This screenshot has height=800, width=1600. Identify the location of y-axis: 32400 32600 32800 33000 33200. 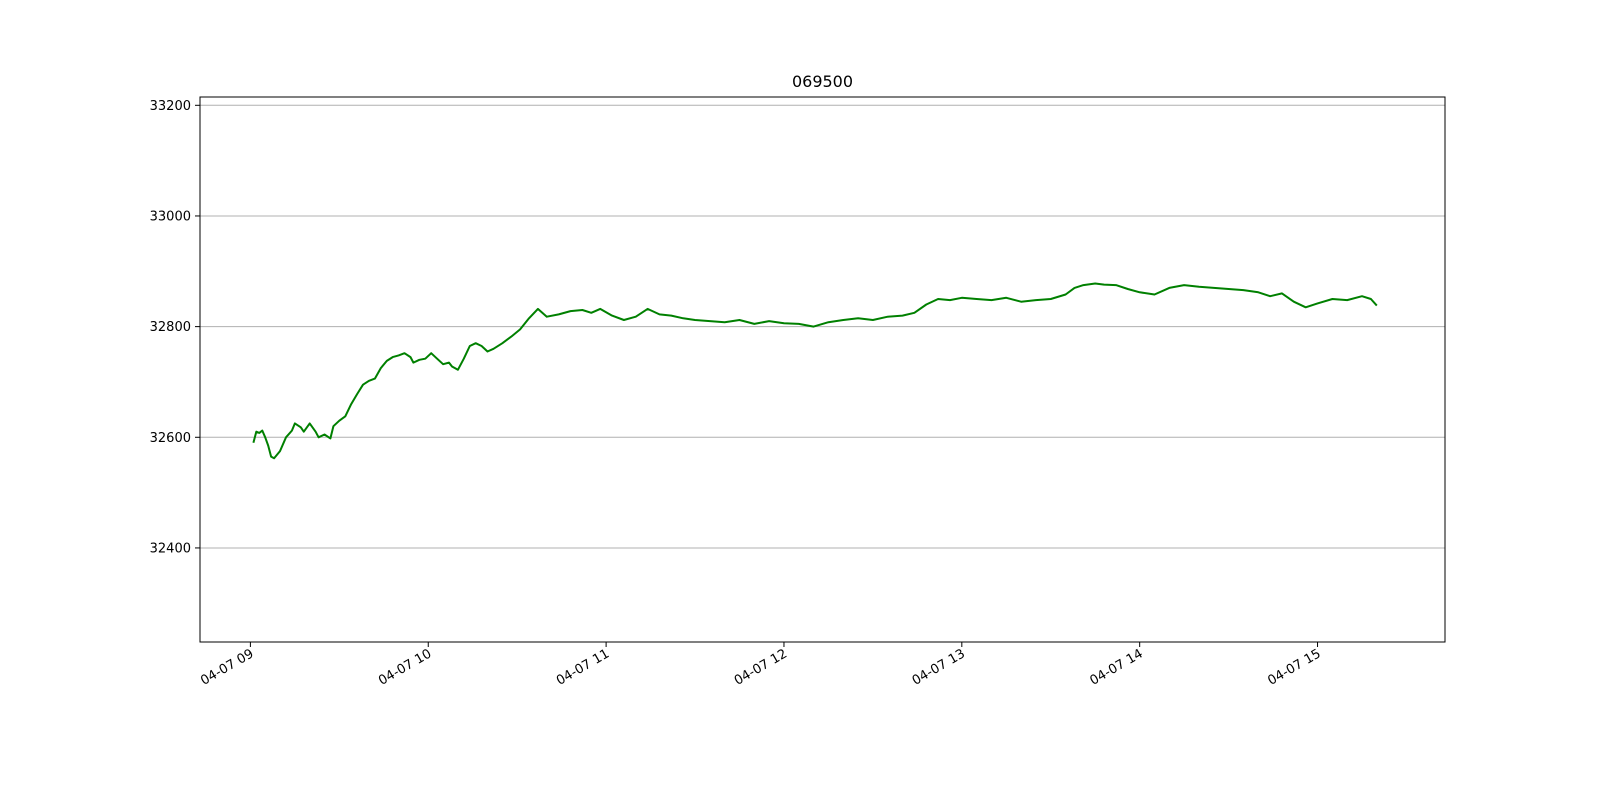
(175, 327).